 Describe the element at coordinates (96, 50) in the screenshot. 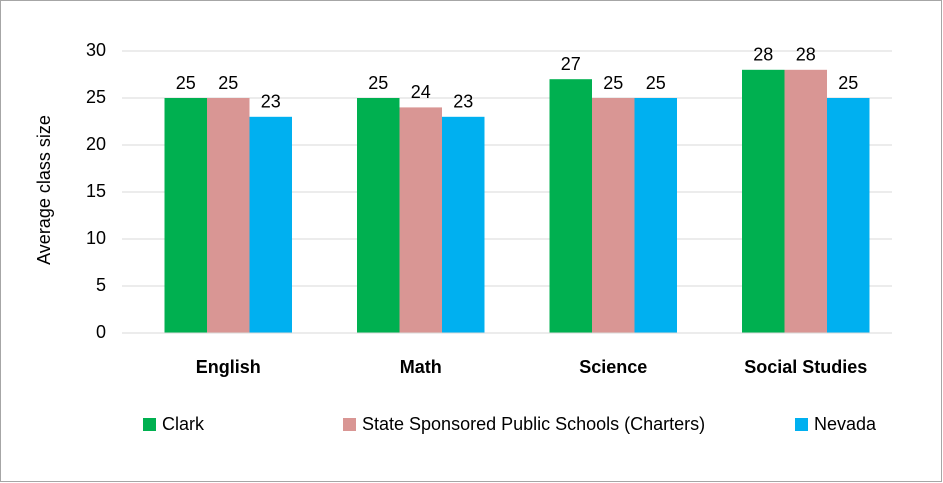

I see `y-tick-label: 30` at that location.